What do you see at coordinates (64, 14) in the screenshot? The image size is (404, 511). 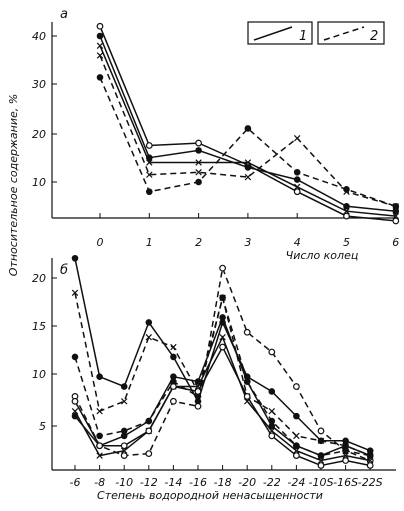 I see `panel-letter: а` at bounding box center [64, 14].